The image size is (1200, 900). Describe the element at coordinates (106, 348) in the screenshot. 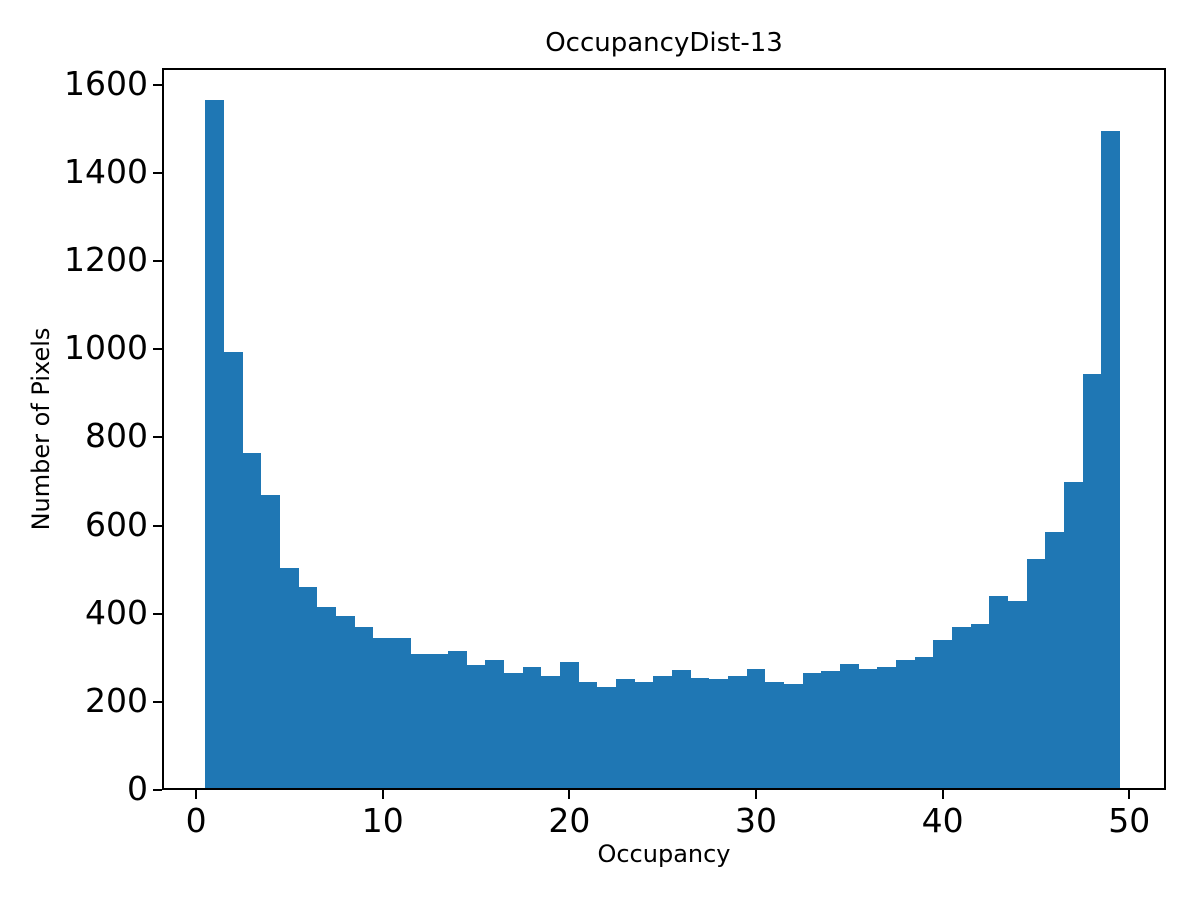

I see `y-axis-tick-label: 1000` at that location.